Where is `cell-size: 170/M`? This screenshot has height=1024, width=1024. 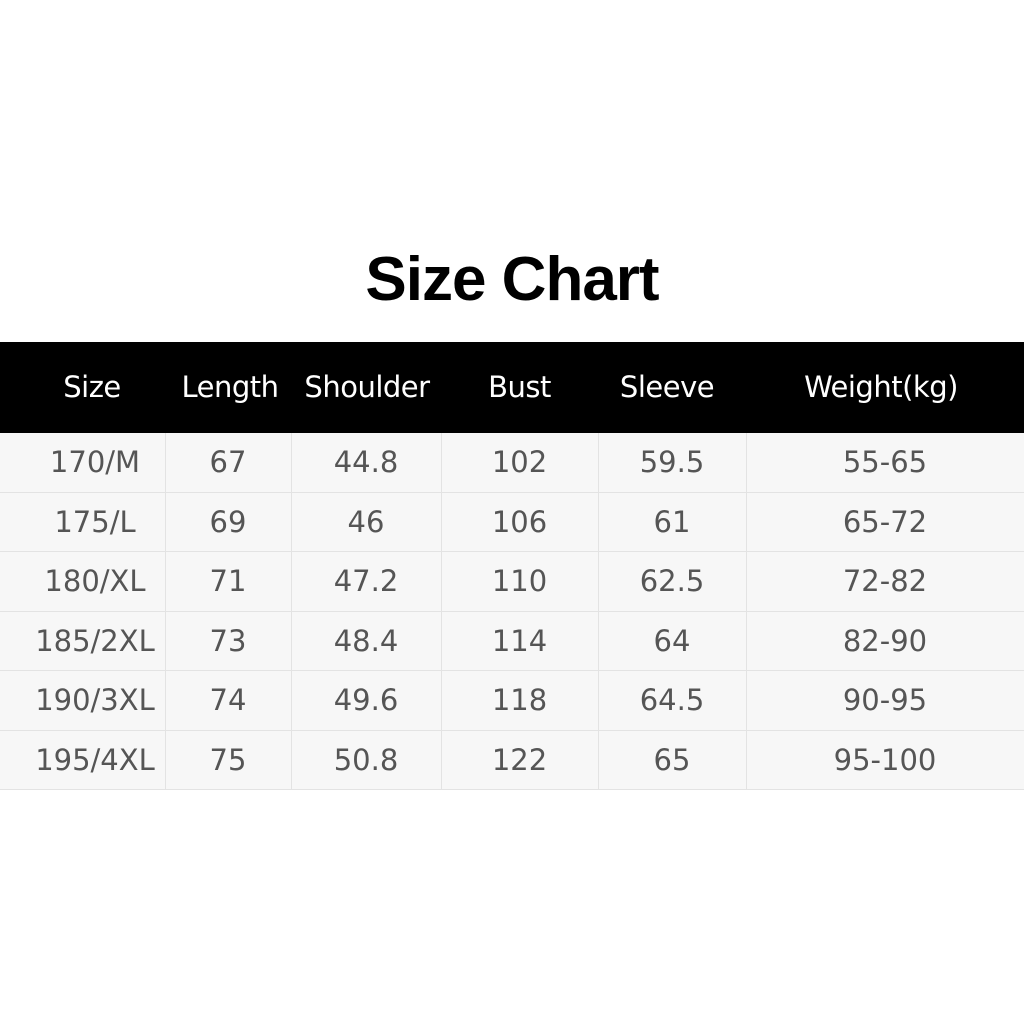
cell-size: 170/M is located at coordinates (95, 462).